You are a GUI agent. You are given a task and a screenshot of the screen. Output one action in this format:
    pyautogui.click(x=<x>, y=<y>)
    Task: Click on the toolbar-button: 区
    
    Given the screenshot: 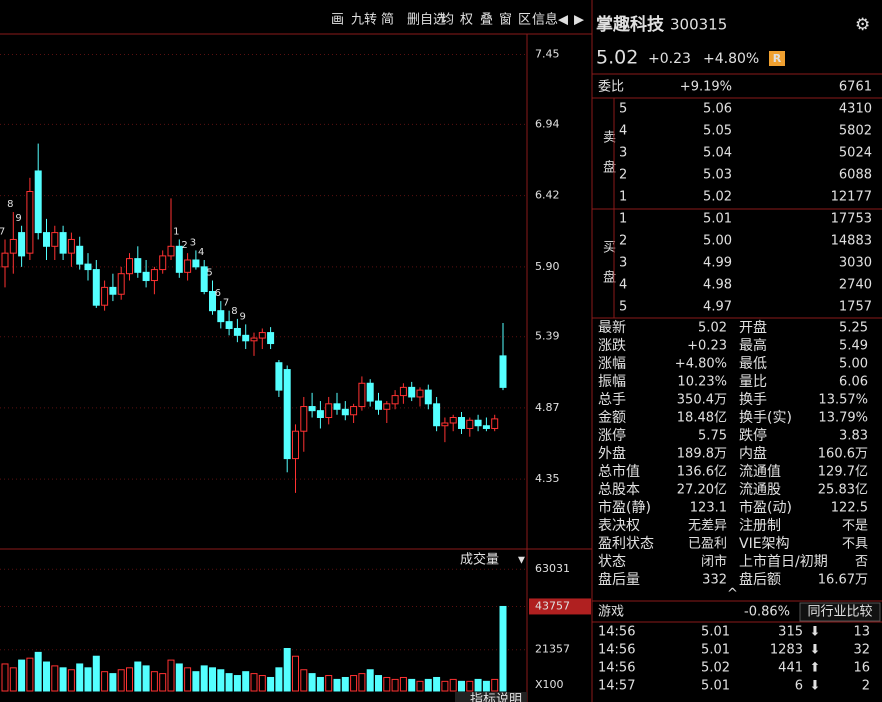 What is the action you would take?
    pyautogui.click(x=524, y=20)
    